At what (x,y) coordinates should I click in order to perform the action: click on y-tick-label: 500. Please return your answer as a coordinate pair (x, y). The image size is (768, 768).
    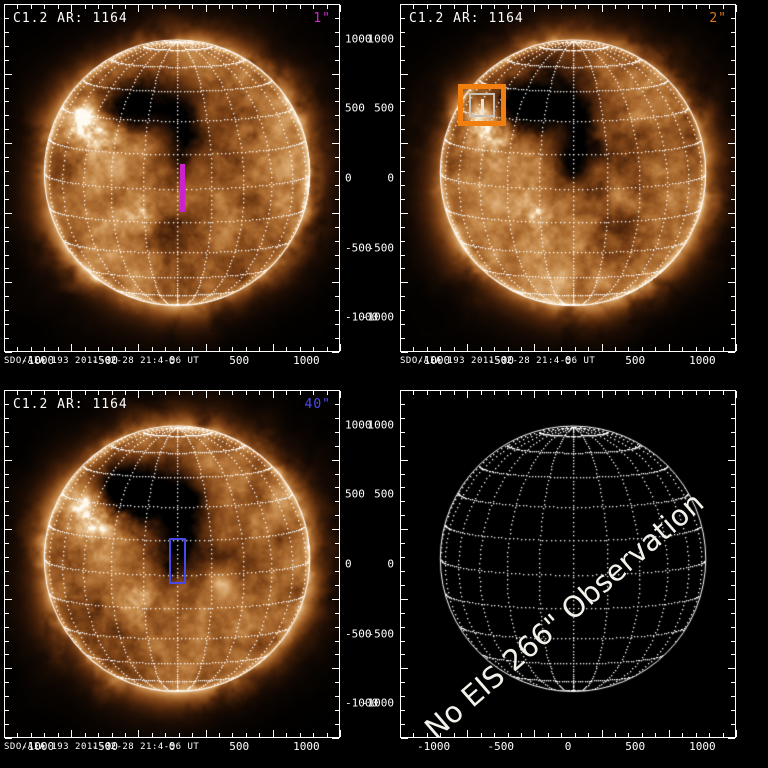
    Looking at the image, I should click on (384, 108).